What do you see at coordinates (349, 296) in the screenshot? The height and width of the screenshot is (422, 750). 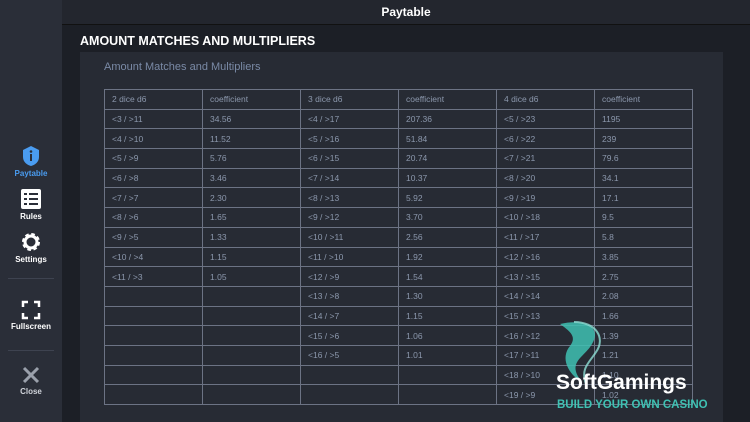 I see `cell: <13 / >8` at bounding box center [349, 296].